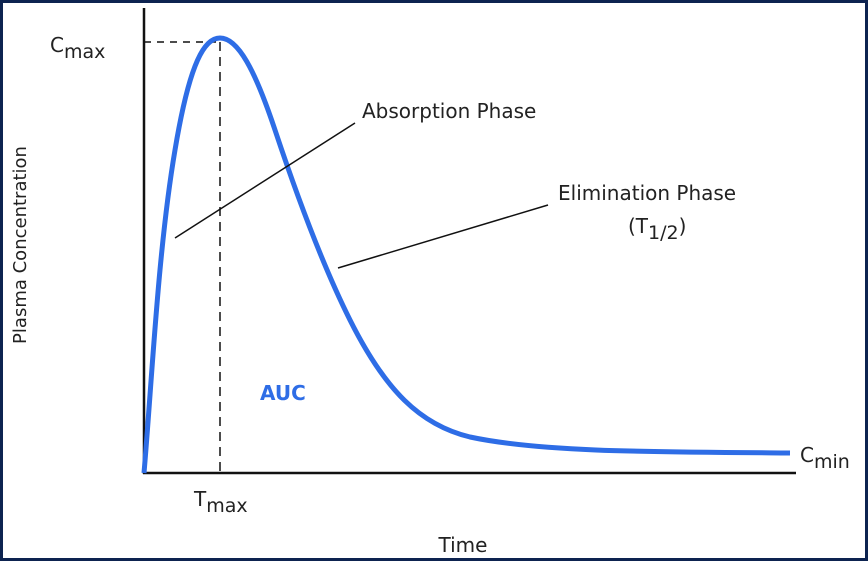 This screenshot has height=561, width=868. I want to click on auc-label: AUC, so click(283, 393).